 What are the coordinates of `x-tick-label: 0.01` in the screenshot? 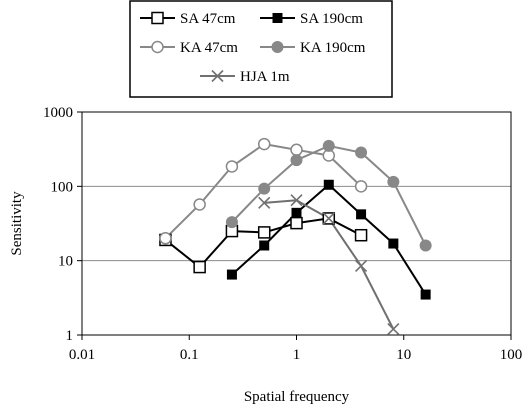 It's located at (82, 355).